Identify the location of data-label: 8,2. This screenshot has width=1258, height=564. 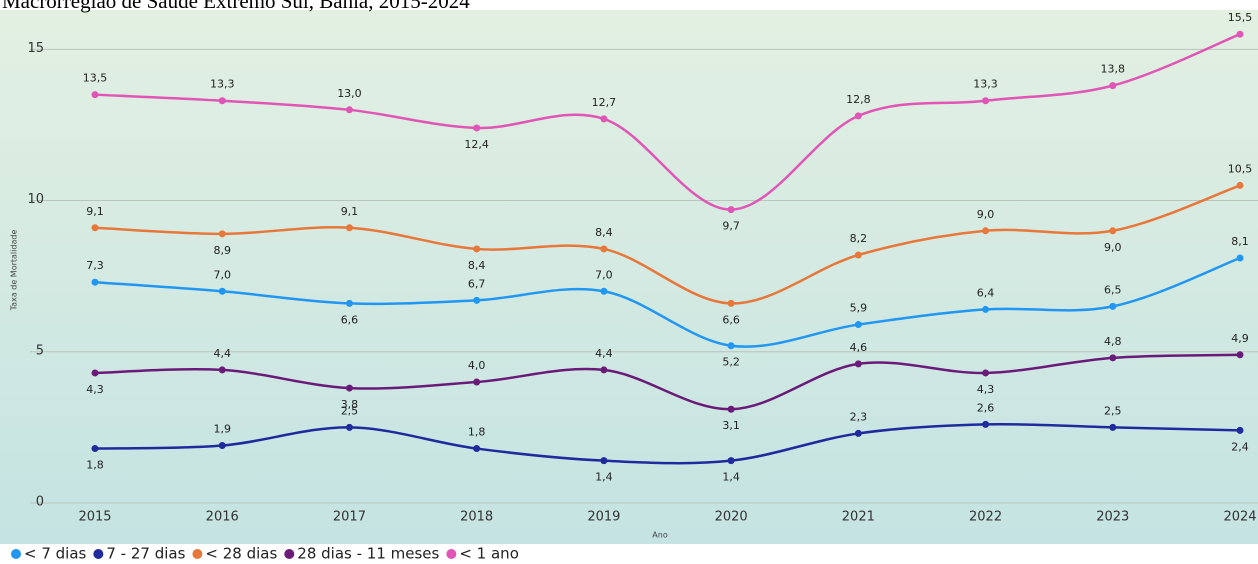
(859, 238).